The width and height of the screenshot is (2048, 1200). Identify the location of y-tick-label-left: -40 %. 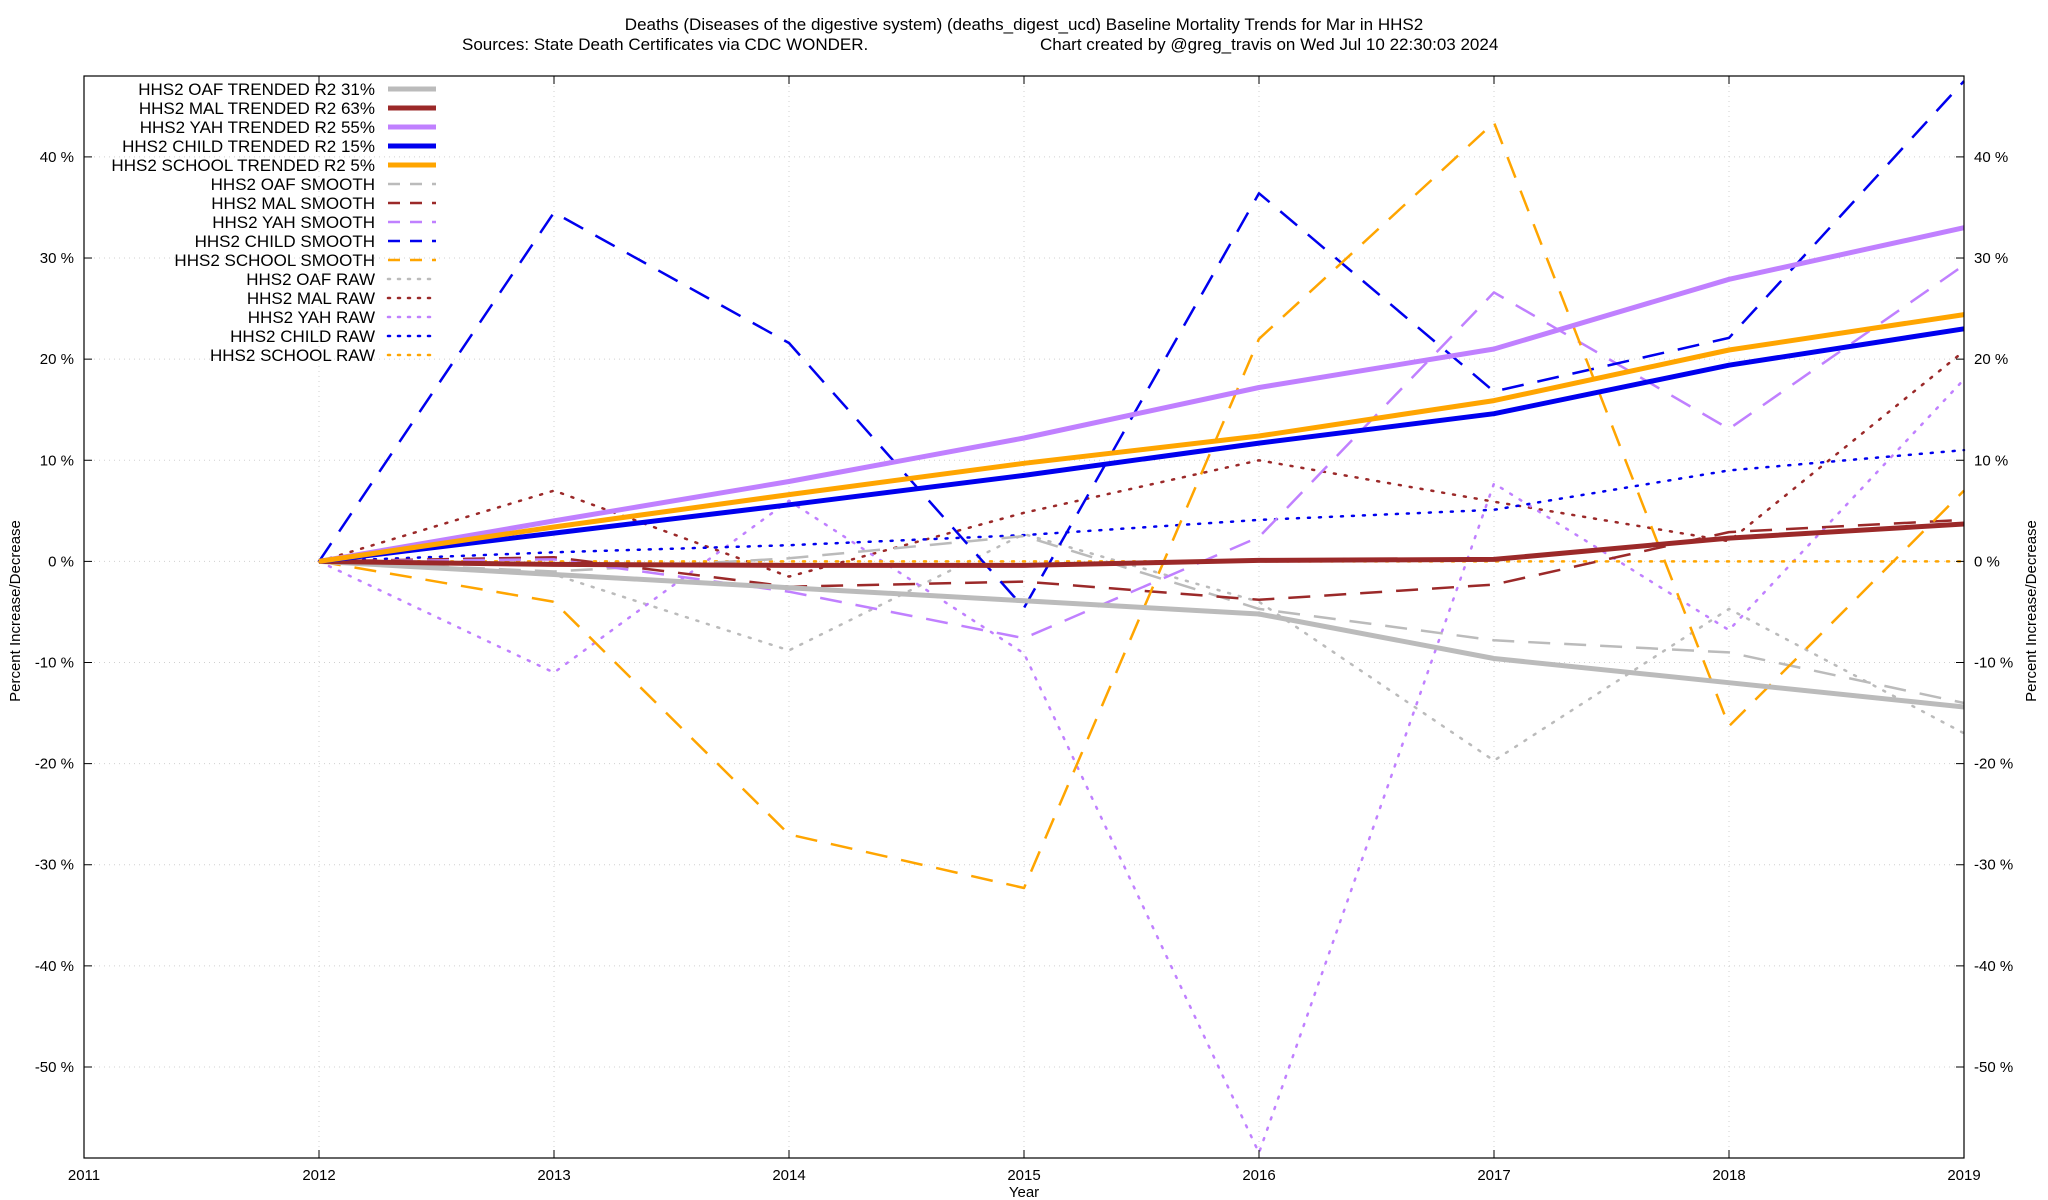
(54, 966).